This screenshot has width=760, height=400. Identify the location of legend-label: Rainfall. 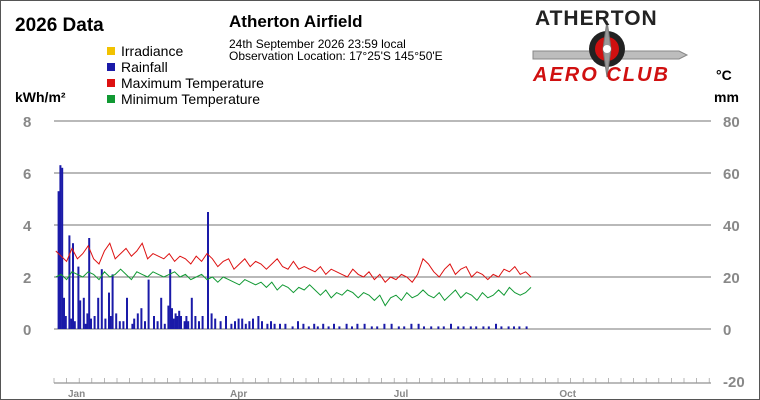
(144, 67).